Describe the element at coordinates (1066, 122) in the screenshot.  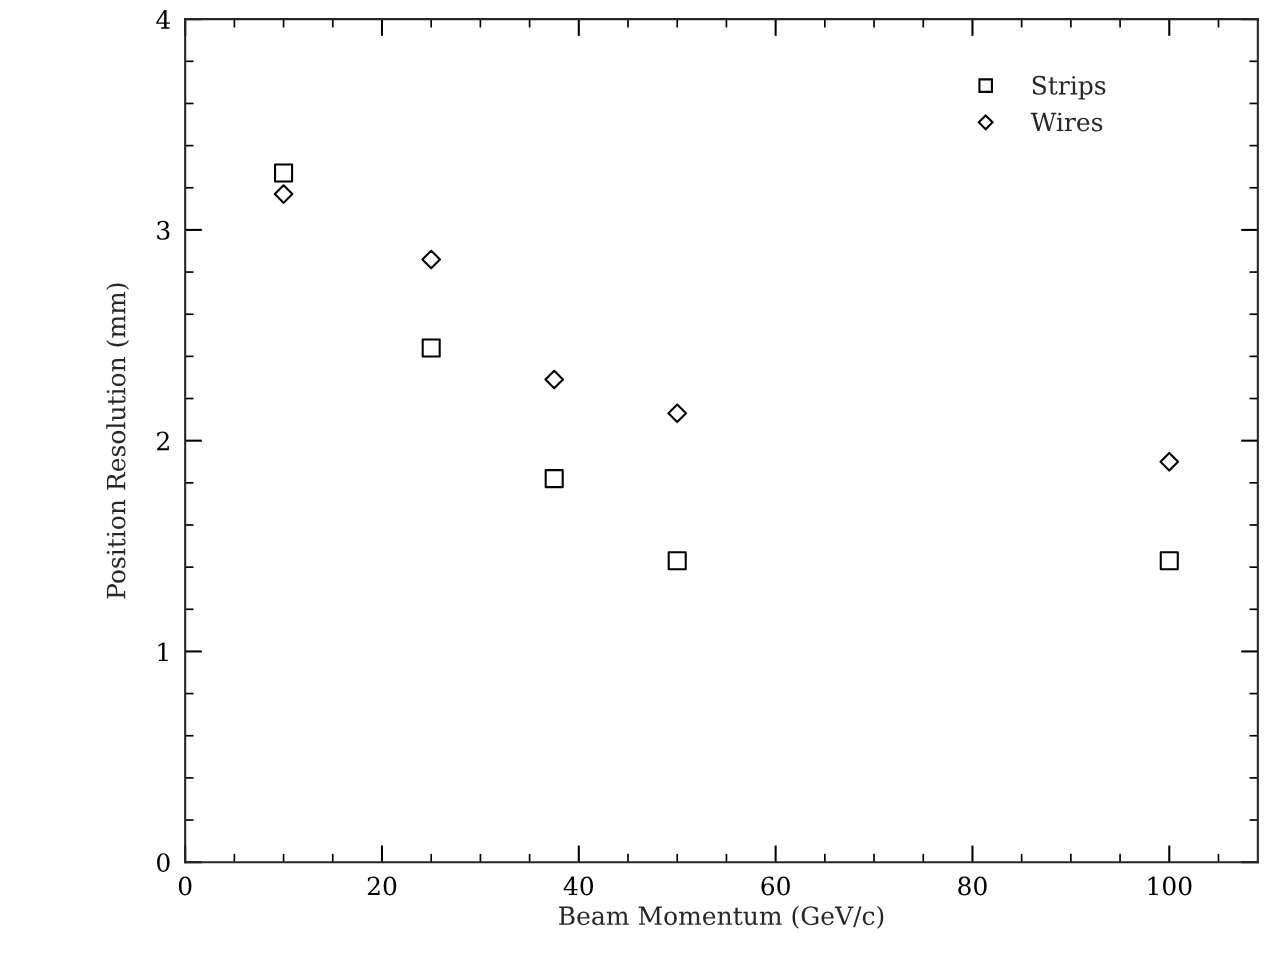
I see `legend-label: Wires` at that location.